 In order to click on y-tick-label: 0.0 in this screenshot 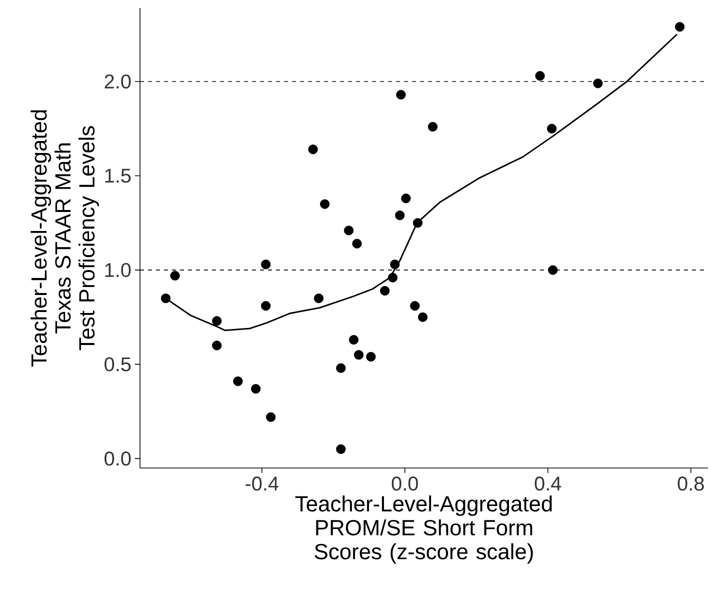, I will do `click(117, 459)`.